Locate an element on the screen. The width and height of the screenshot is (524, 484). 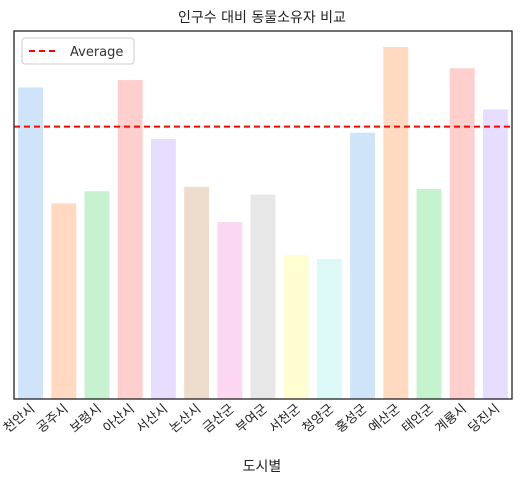
x-tick-label-1: 천안시 is located at coordinates (19, 419).